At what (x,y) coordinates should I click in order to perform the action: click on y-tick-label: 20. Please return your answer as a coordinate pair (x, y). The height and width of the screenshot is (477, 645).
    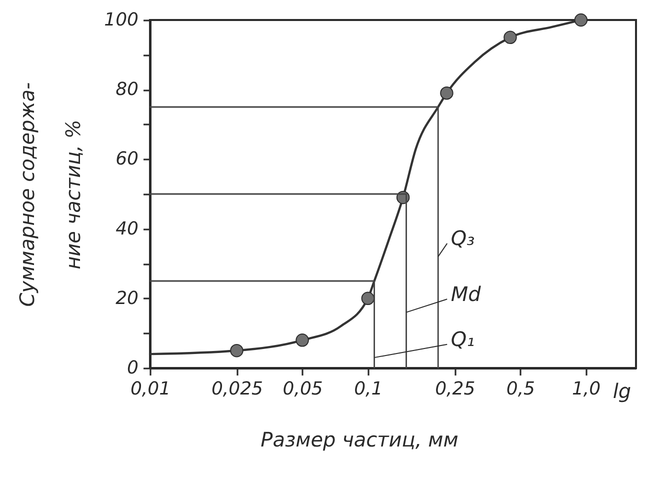
    Looking at the image, I should click on (127, 298).